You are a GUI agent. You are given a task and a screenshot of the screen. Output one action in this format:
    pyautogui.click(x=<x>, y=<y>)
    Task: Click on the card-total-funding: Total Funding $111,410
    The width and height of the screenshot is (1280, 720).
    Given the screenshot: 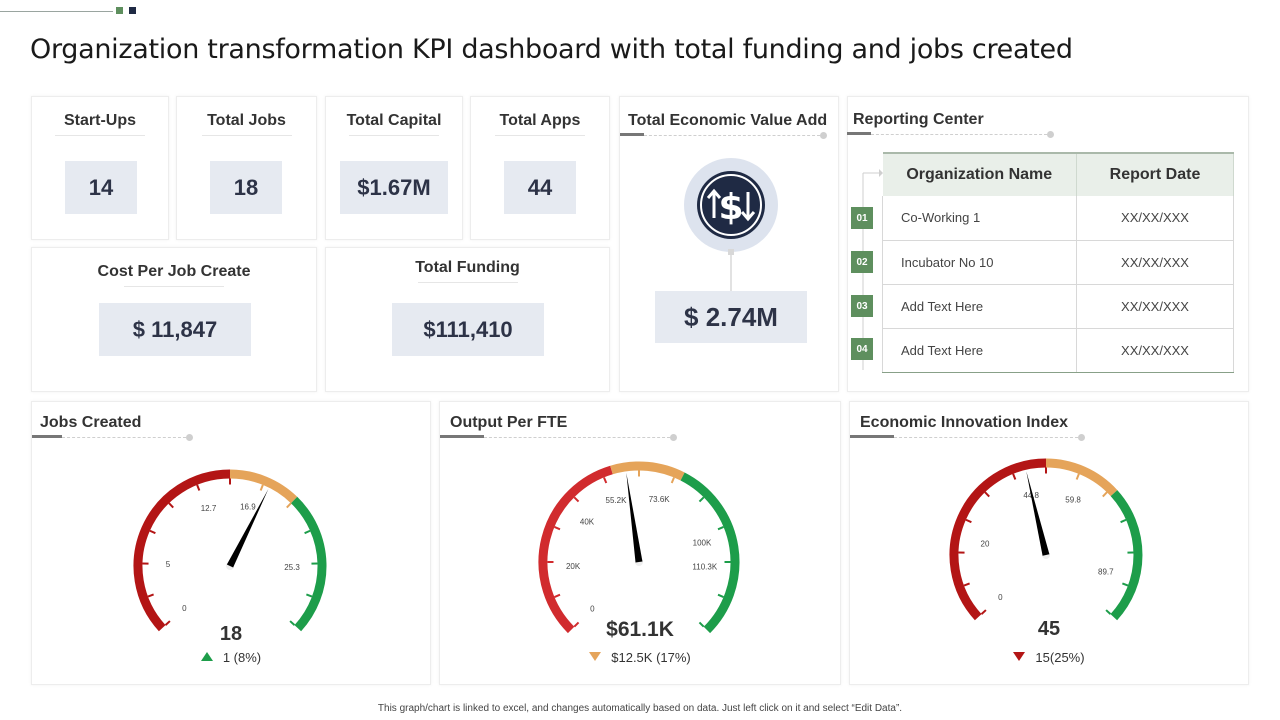 What is the action you would take?
    pyautogui.click(x=467, y=319)
    